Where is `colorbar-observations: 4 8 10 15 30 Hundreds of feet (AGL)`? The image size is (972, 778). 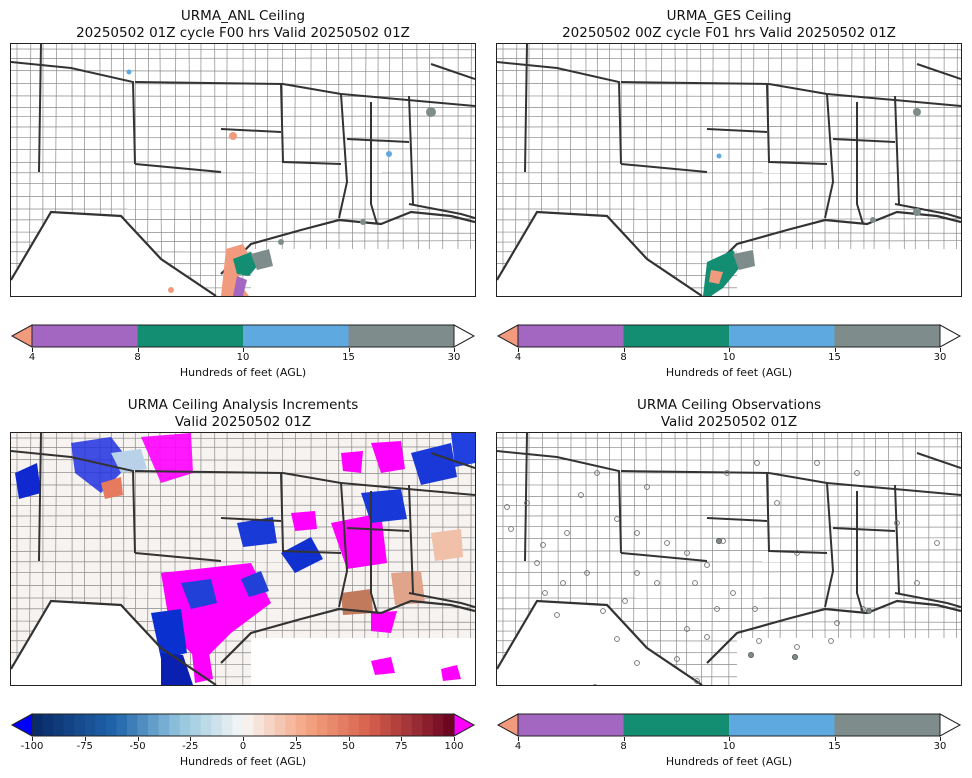 colorbar-observations: 4 8 10 15 30 Hundreds of feet (AGL) is located at coordinates (729, 740).